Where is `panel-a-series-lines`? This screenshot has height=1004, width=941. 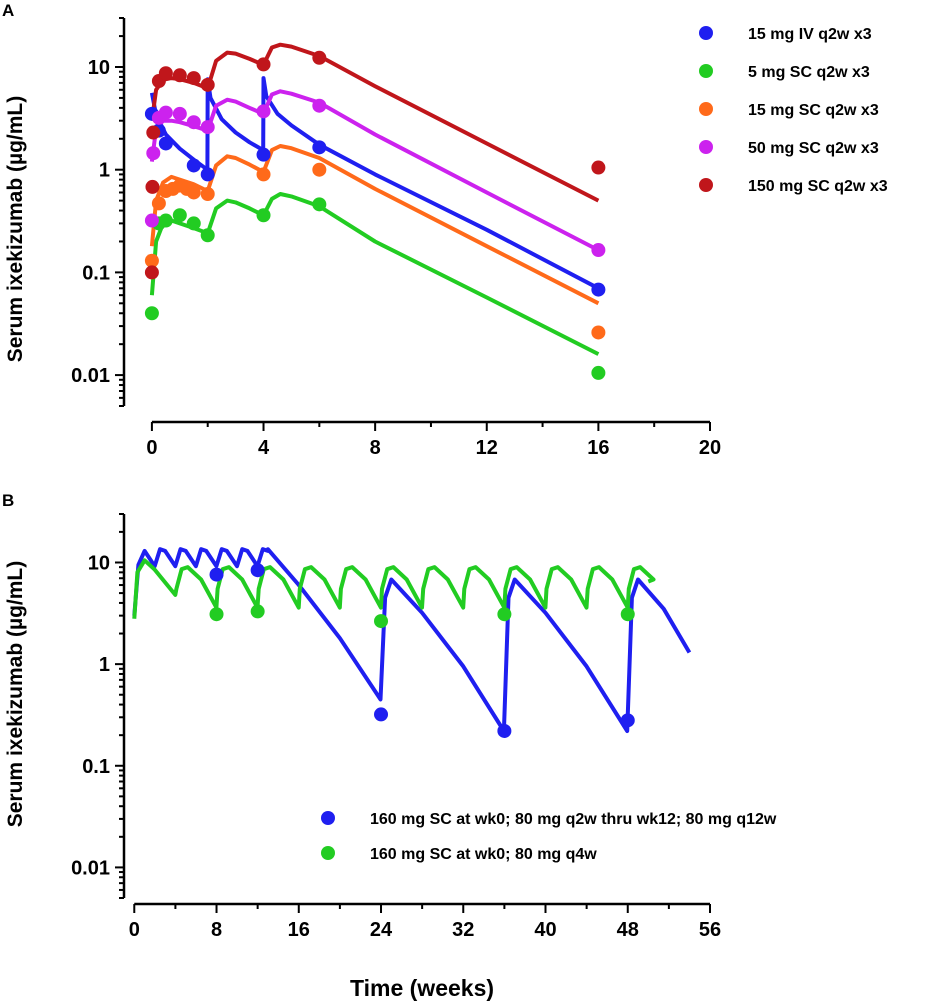
panel-a-series-lines is located at coordinates (374, 199).